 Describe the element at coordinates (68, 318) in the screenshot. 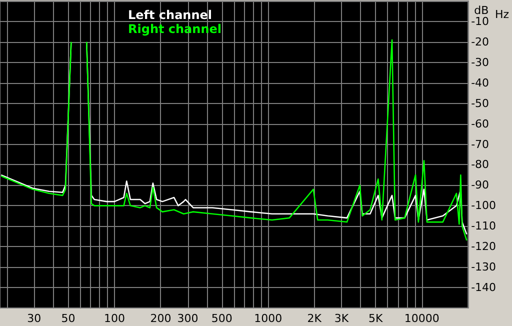

I see `x-tick-label: 50` at that location.